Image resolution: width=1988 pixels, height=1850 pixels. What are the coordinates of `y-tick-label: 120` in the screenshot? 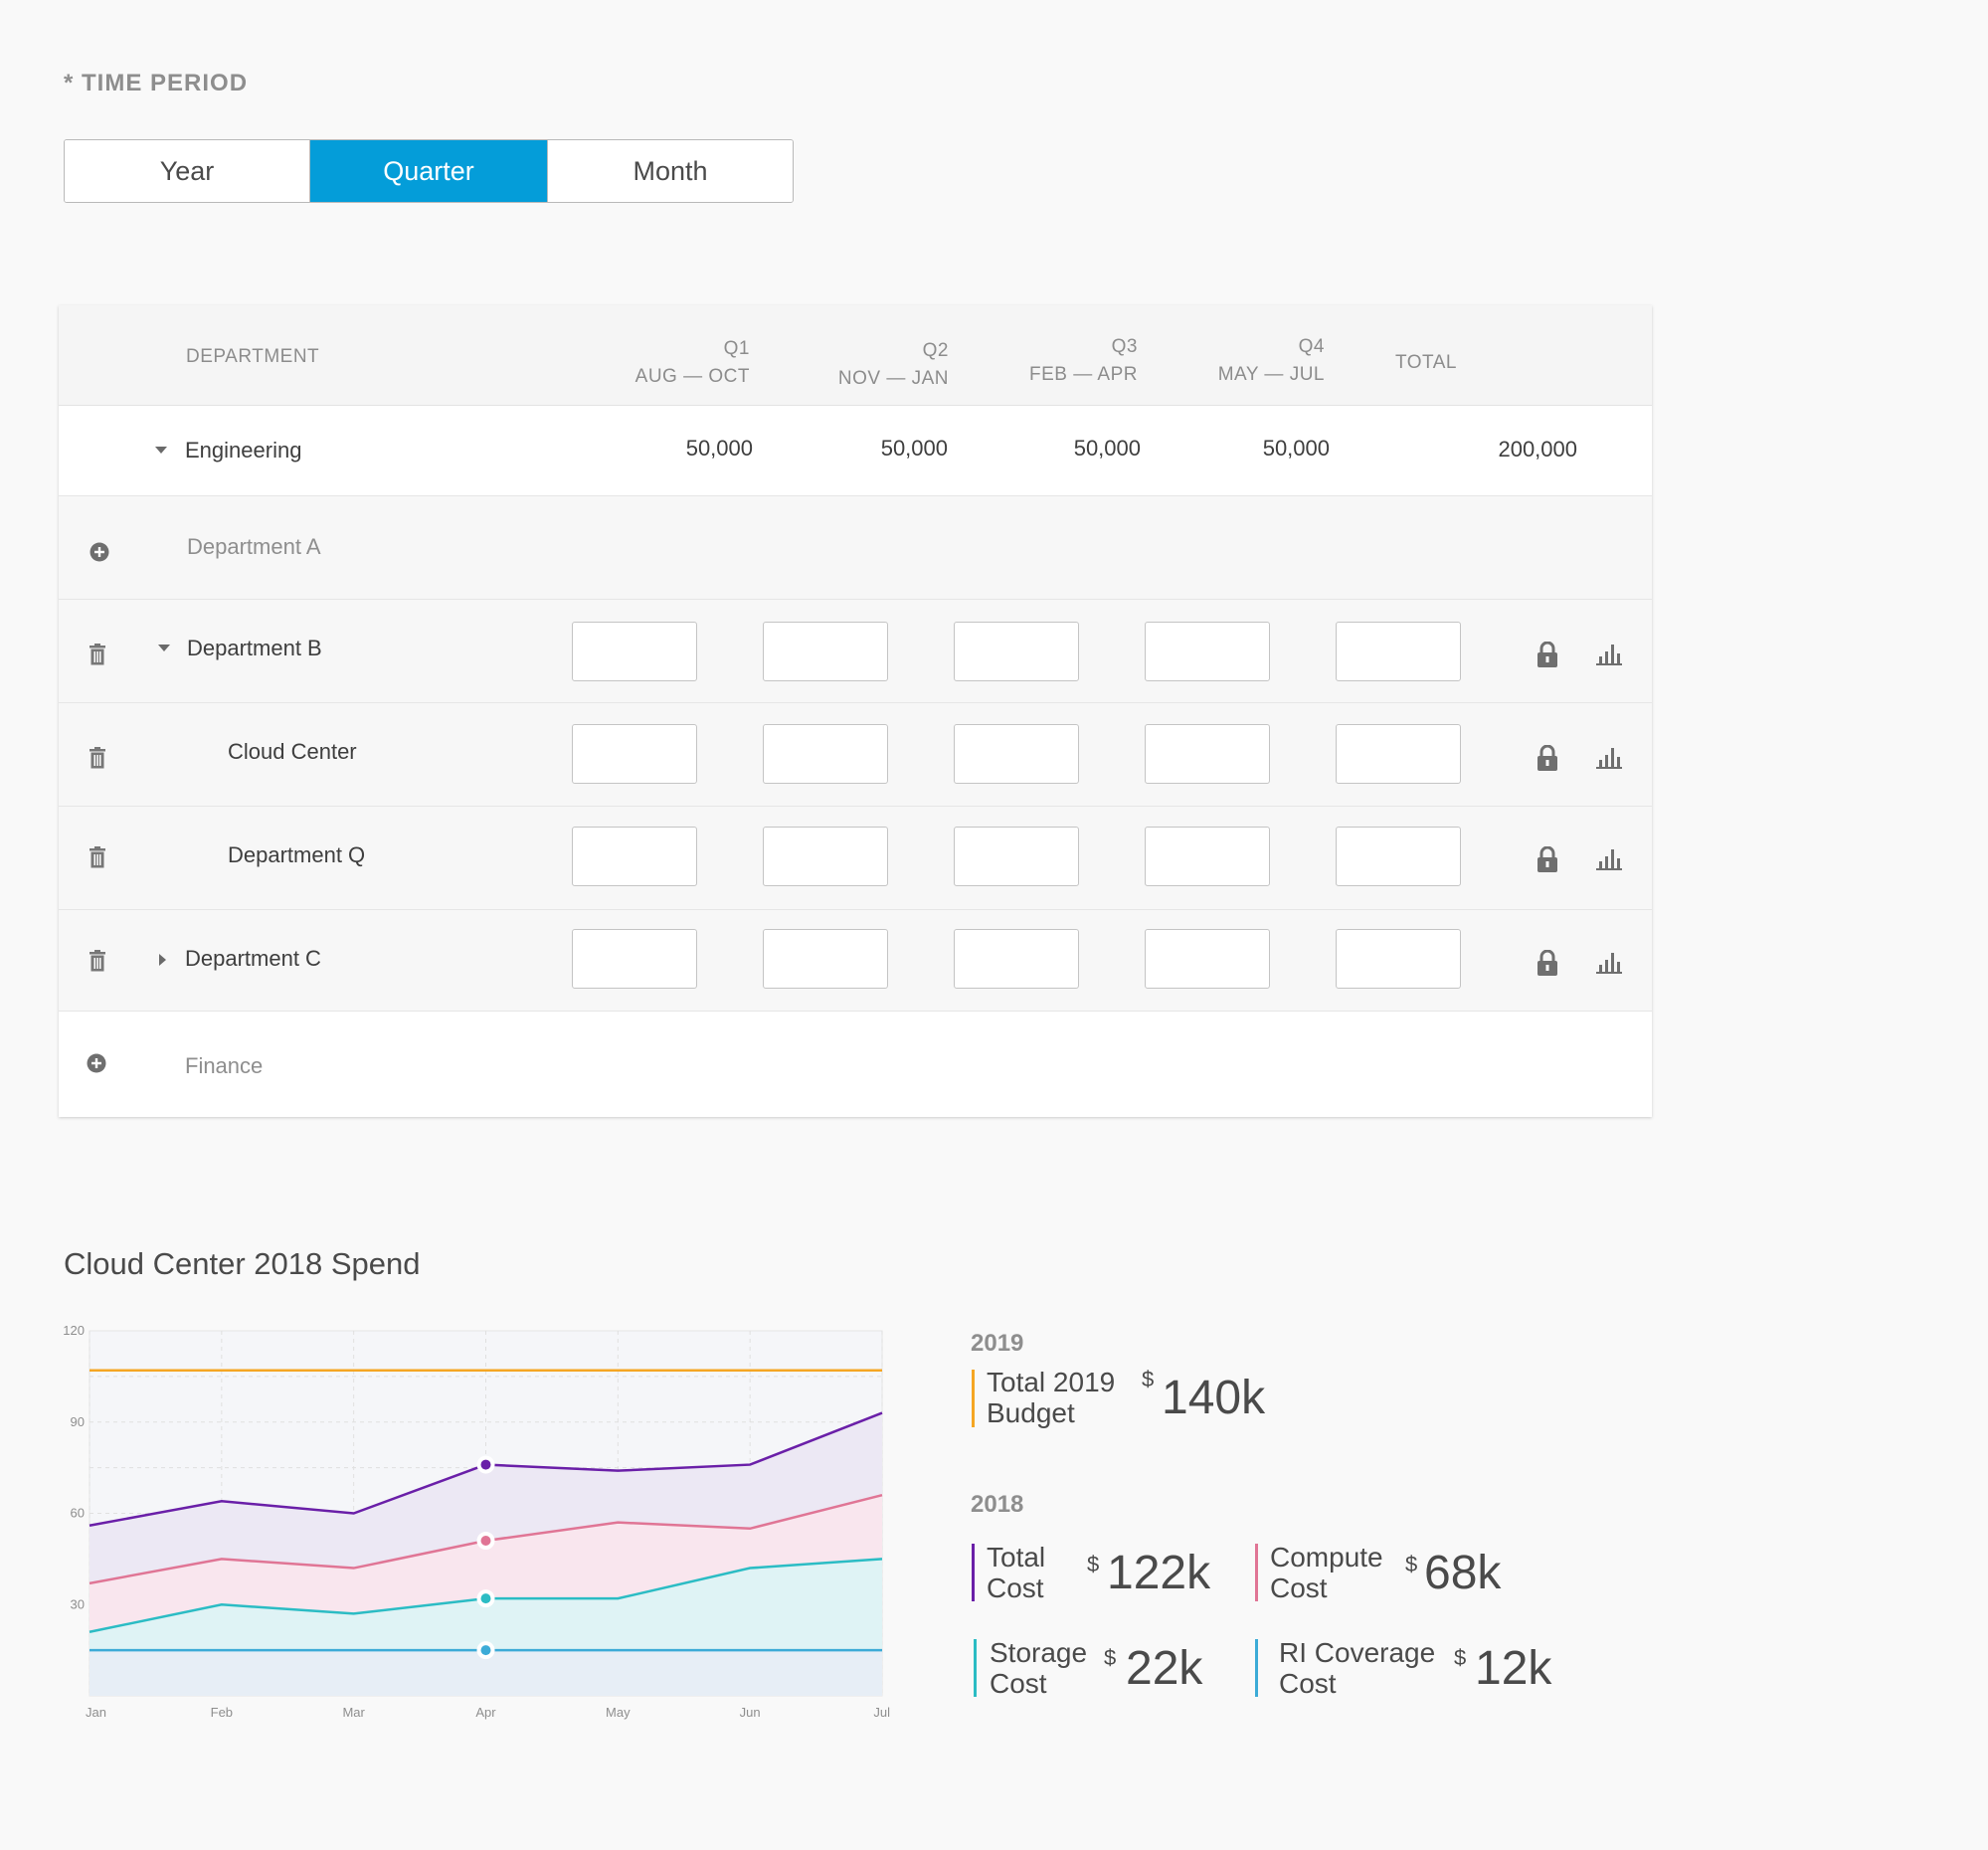 It's located at (74, 1330).